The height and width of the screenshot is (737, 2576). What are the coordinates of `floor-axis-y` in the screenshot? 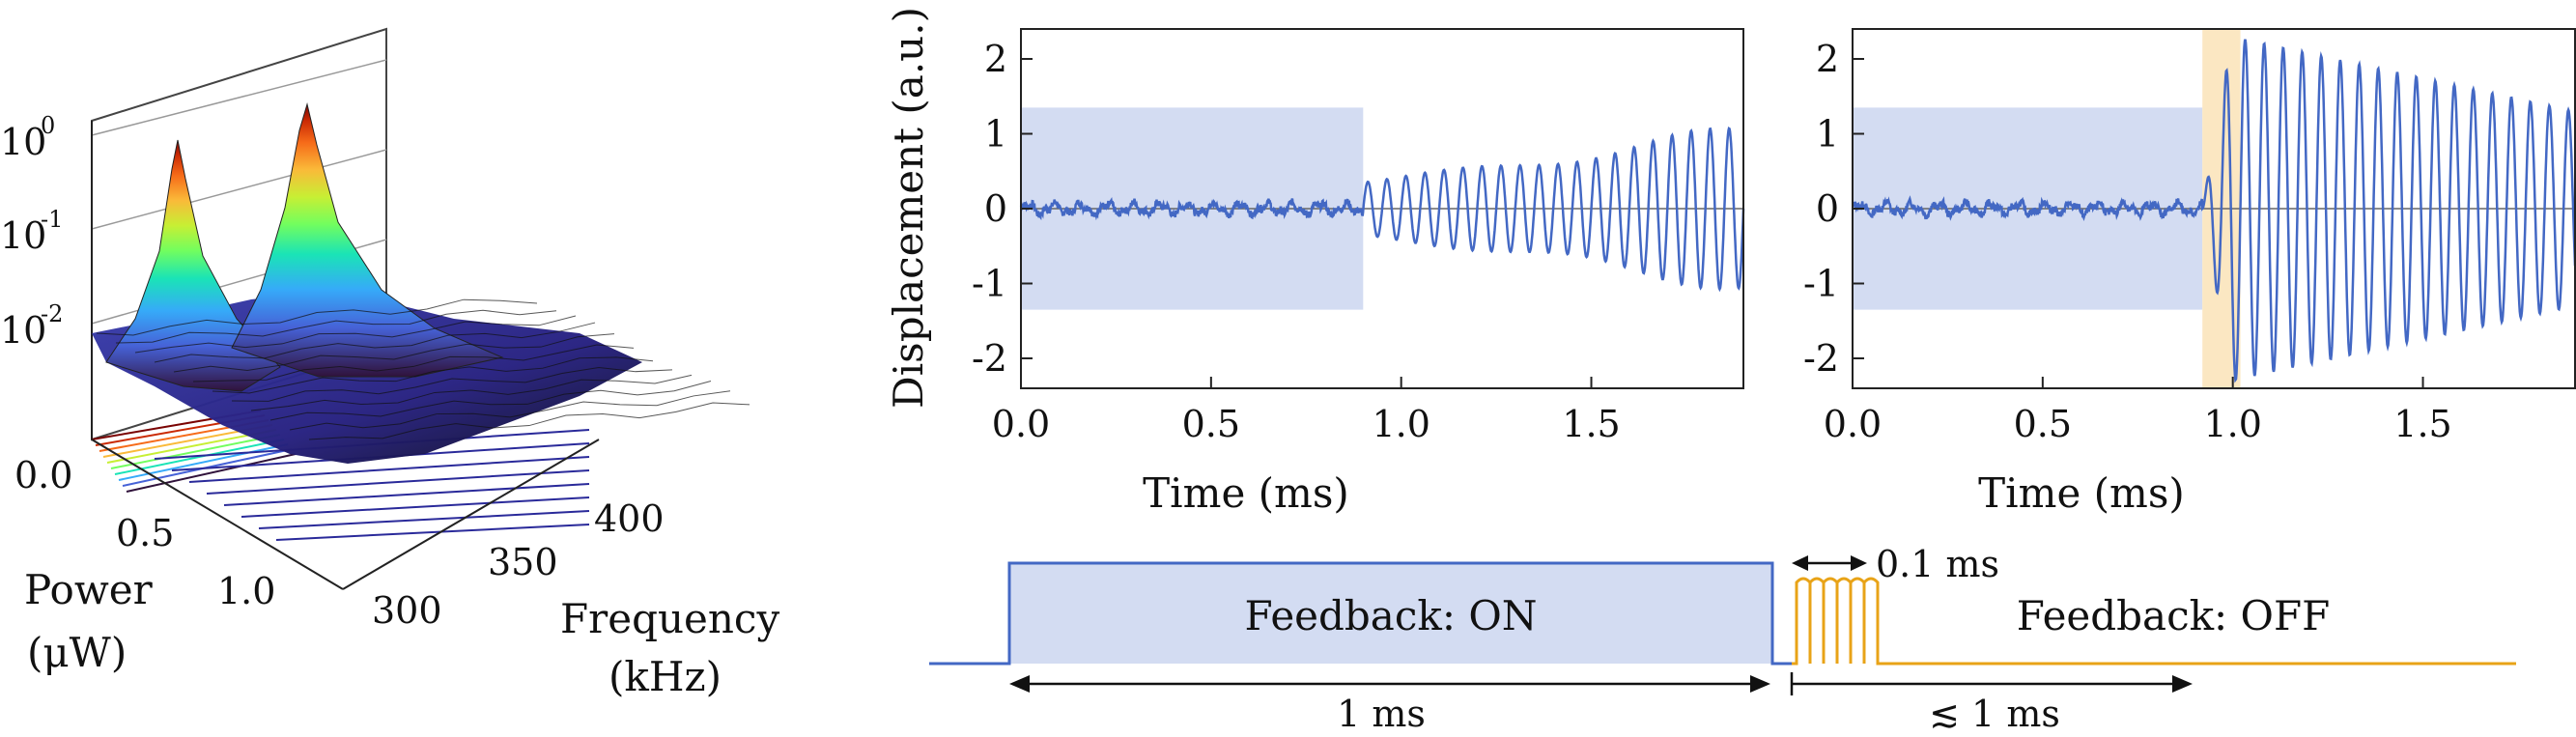 It's located at (471, 515).